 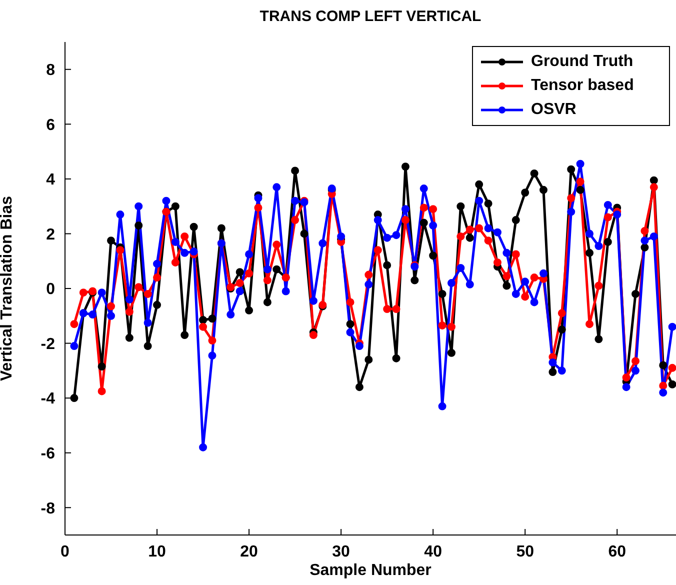 I want to click on x-tick-label: 20, so click(x=249, y=551).